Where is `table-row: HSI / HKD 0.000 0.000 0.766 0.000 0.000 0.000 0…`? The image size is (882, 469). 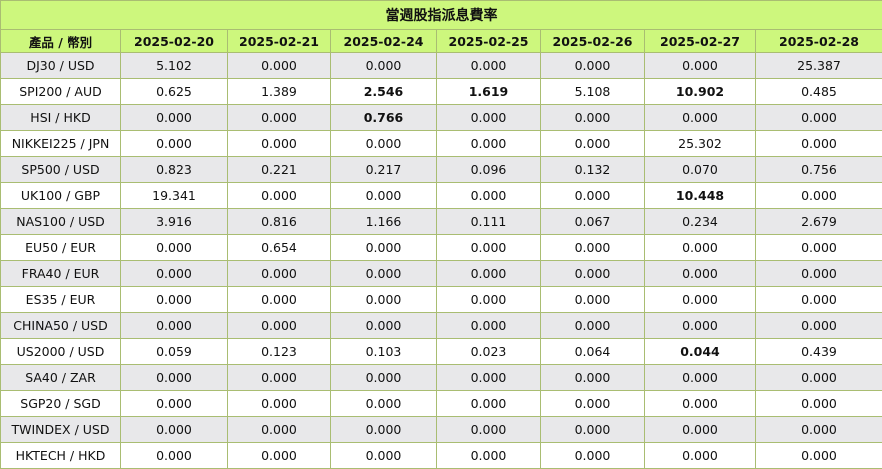 table-row: HSI / HKD 0.000 0.000 0.766 0.000 0.000 0.000 0… is located at coordinates (441, 117).